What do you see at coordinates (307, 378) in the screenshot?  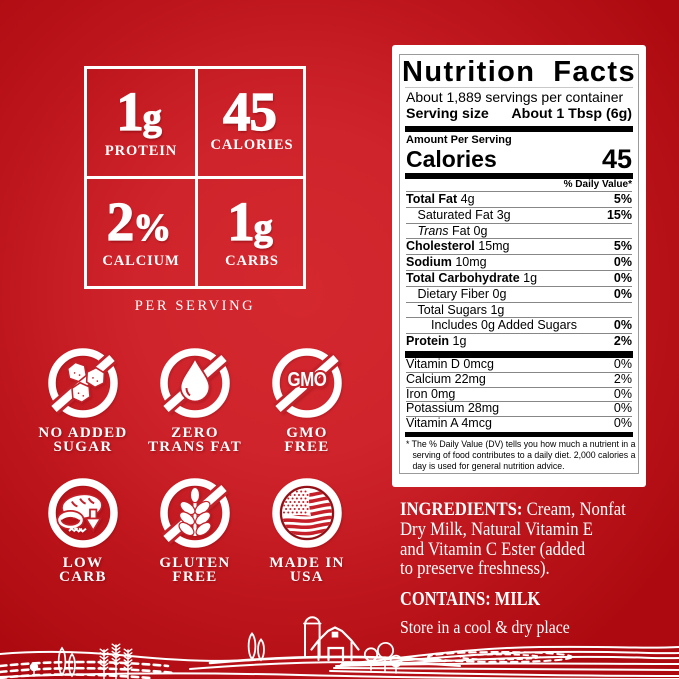 I see `svg-text: GMO` at bounding box center [307, 378].